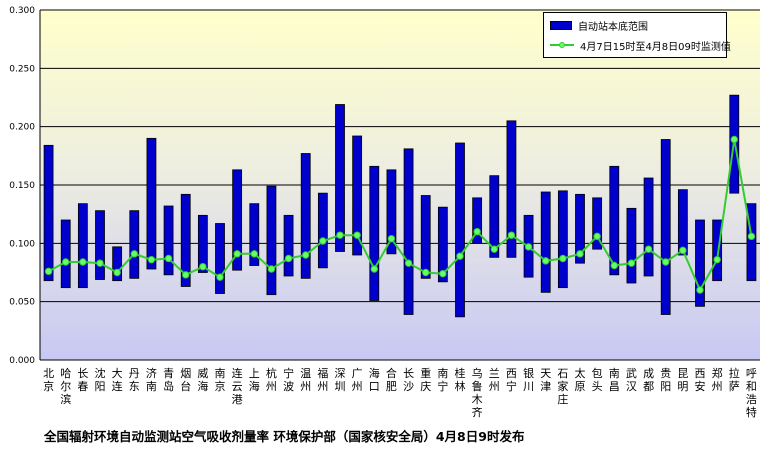  What do you see at coordinates (391, 379) in the screenshot?
I see `x-tick-label: 合肥` at bounding box center [391, 379].